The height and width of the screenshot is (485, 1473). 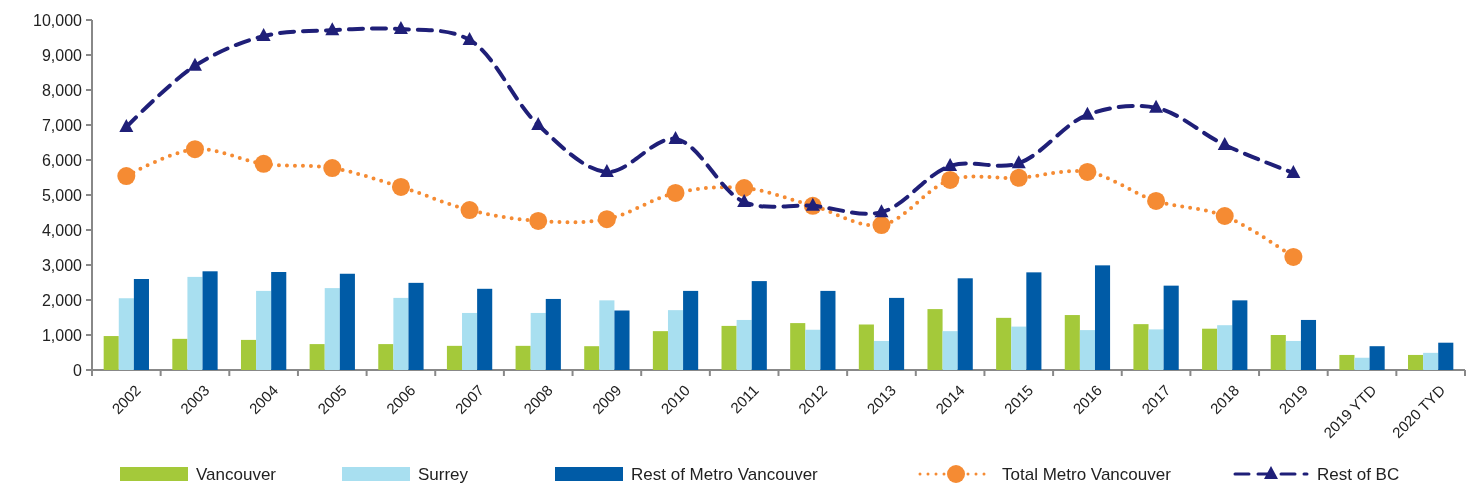 What do you see at coordinates (443, 474) in the screenshot?
I see `legend-label: Surrey` at bounding box center [443, 474].